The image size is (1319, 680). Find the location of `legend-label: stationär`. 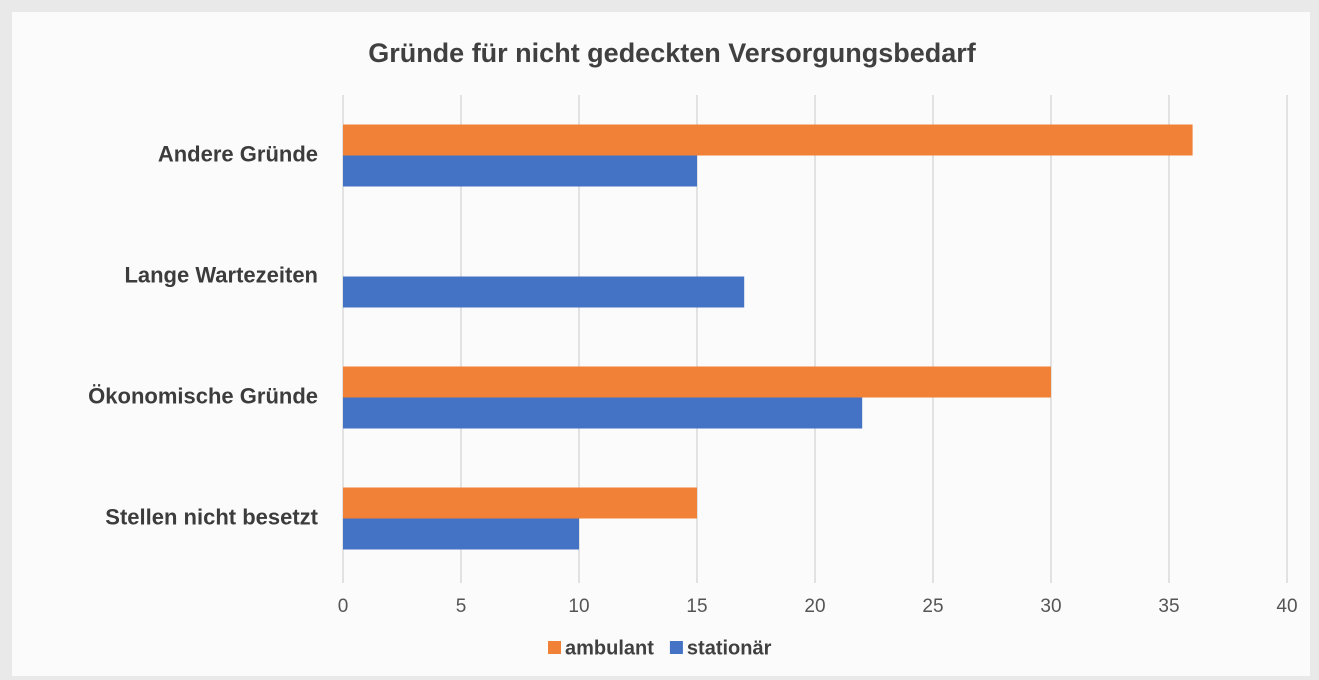

legend-label: stationär is located at coordinates (729, 648).